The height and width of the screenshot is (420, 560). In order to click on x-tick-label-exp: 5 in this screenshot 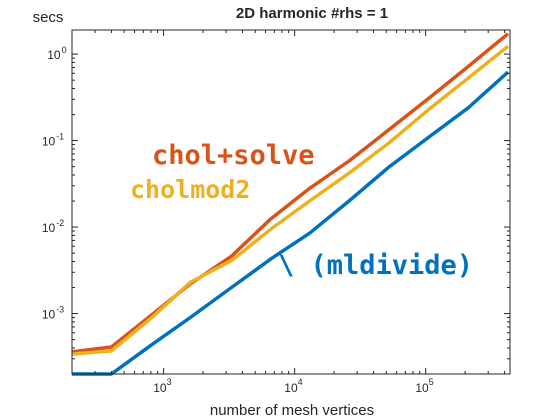, I will do `click(431, 382)`.